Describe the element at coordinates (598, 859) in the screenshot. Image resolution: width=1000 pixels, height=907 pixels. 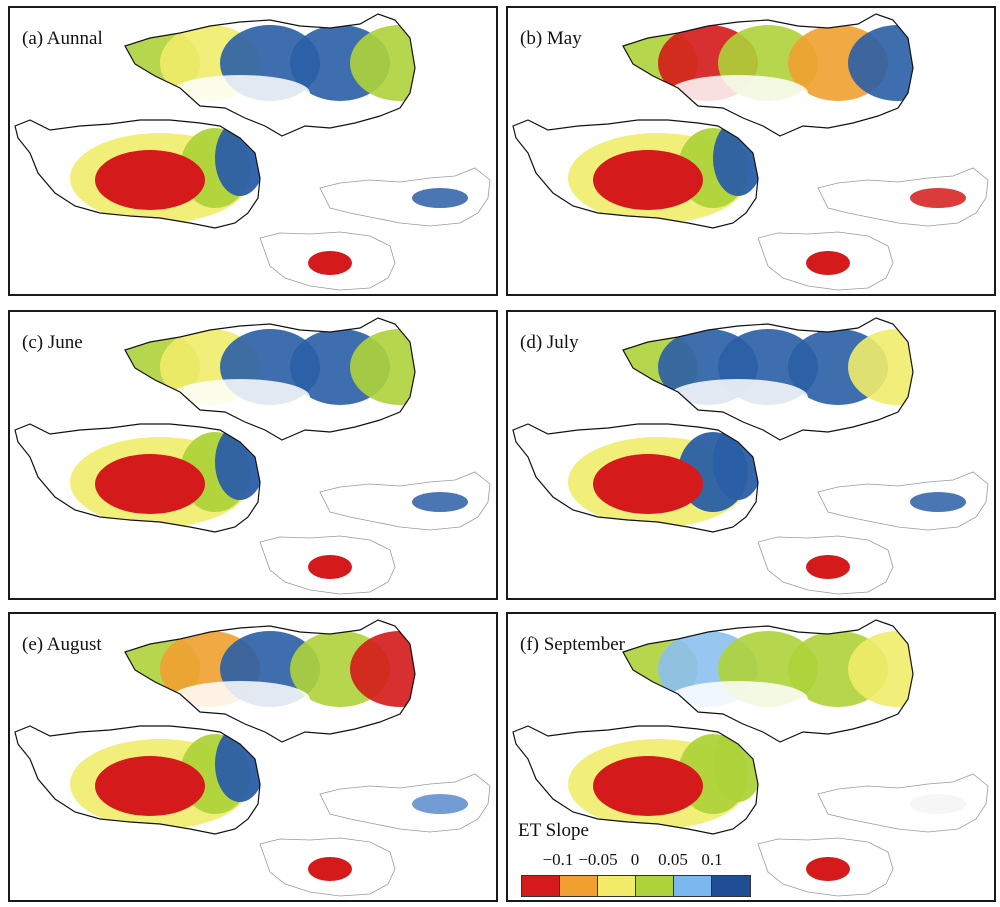
I see `legend-tick: −0.05` at that location.